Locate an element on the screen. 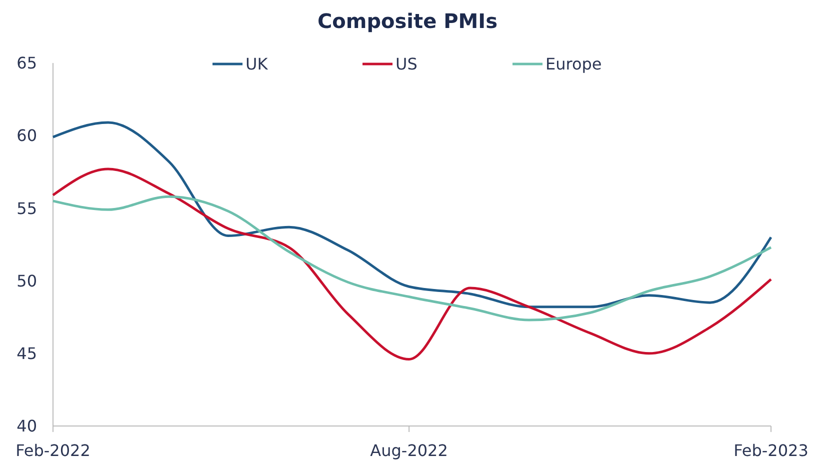 The width and height of the screenshot is (815, 464). x-tick-label: Feb-2022 is located at coordinates (53, 450).